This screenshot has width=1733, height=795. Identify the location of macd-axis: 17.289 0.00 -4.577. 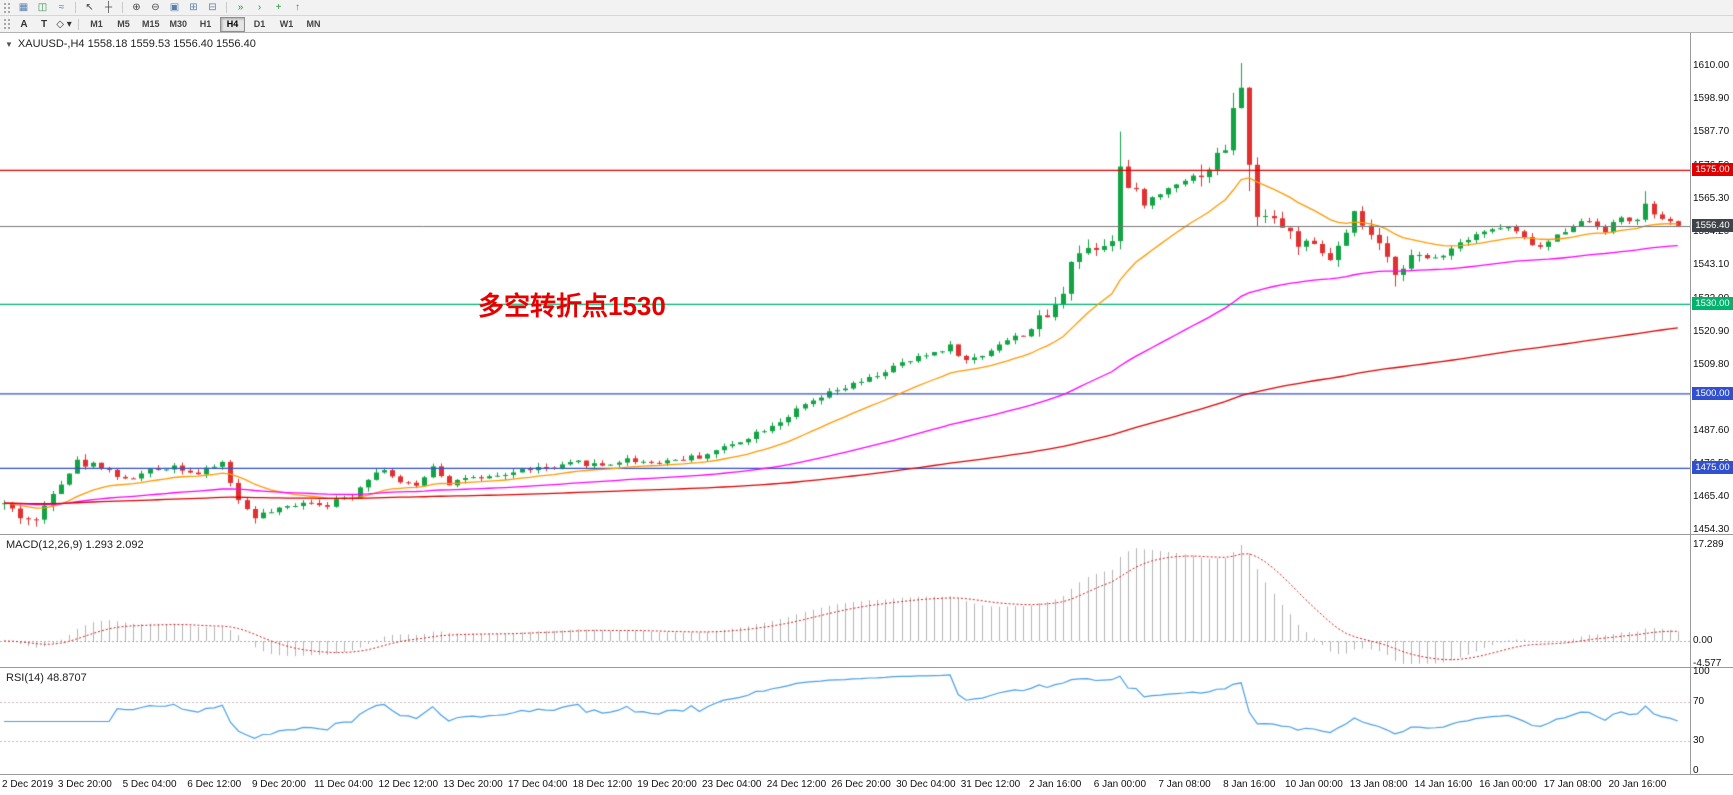
(1711, 602).